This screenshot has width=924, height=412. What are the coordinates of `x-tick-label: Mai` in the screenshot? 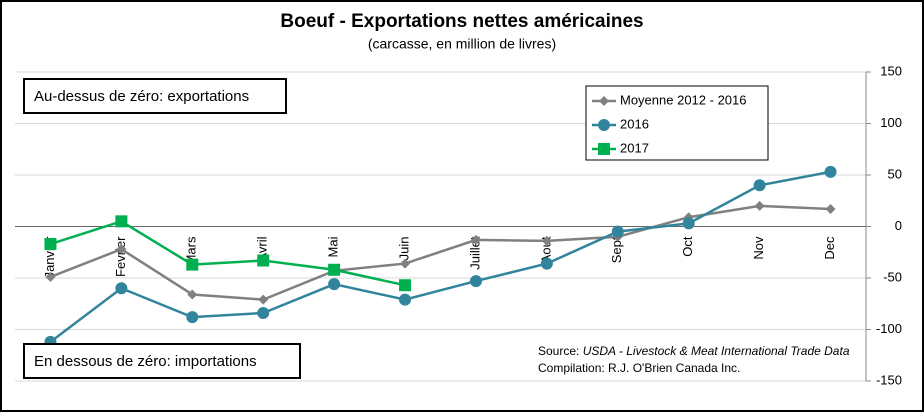 It's located at (333, 246).